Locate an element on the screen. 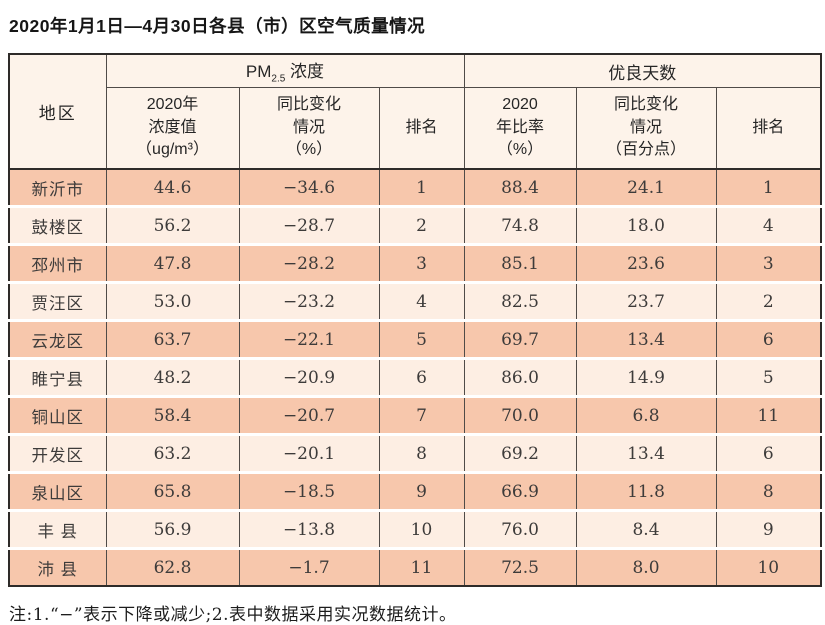 Image resolution: width=825 pixels, height=625 pixels. region-cell: 沛 县 is located at coordinates (57, 566).